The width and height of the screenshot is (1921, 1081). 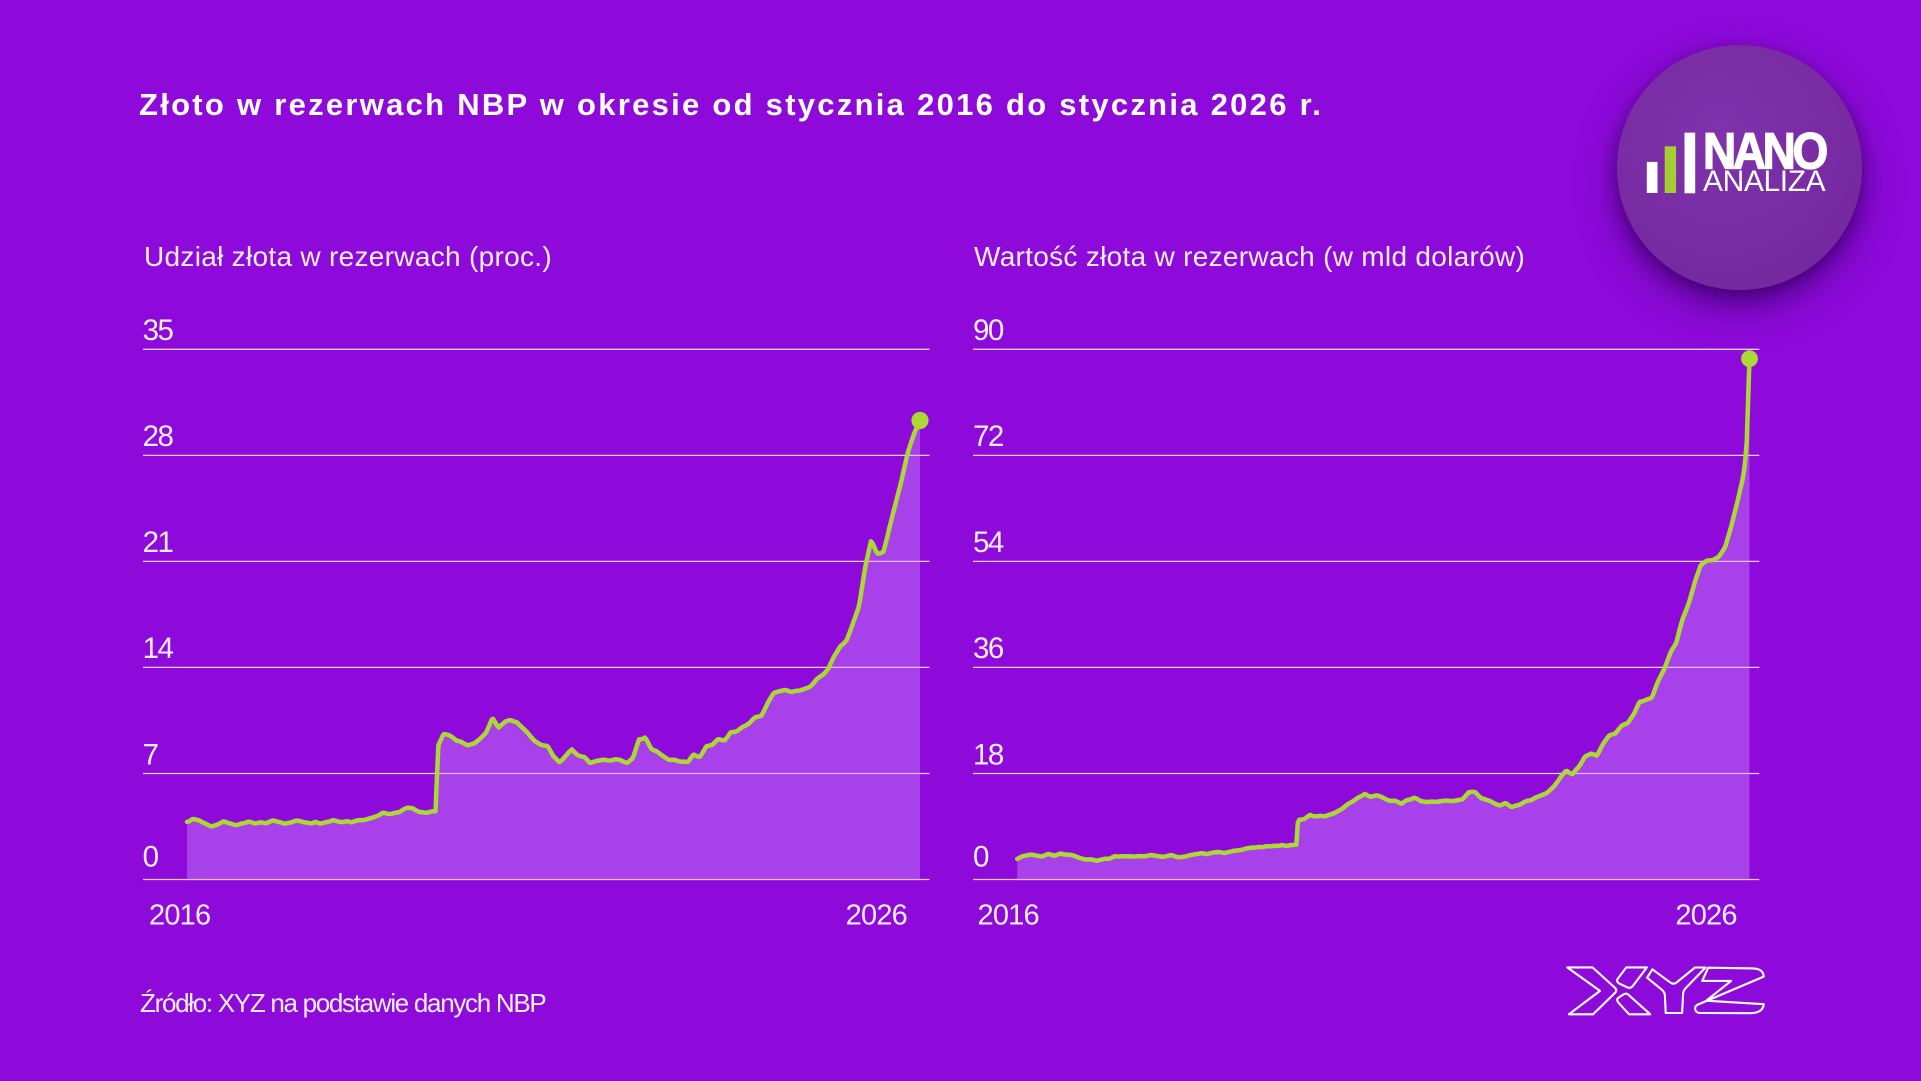 I want to click on svg-text: 72, so click(x=988, y=436).